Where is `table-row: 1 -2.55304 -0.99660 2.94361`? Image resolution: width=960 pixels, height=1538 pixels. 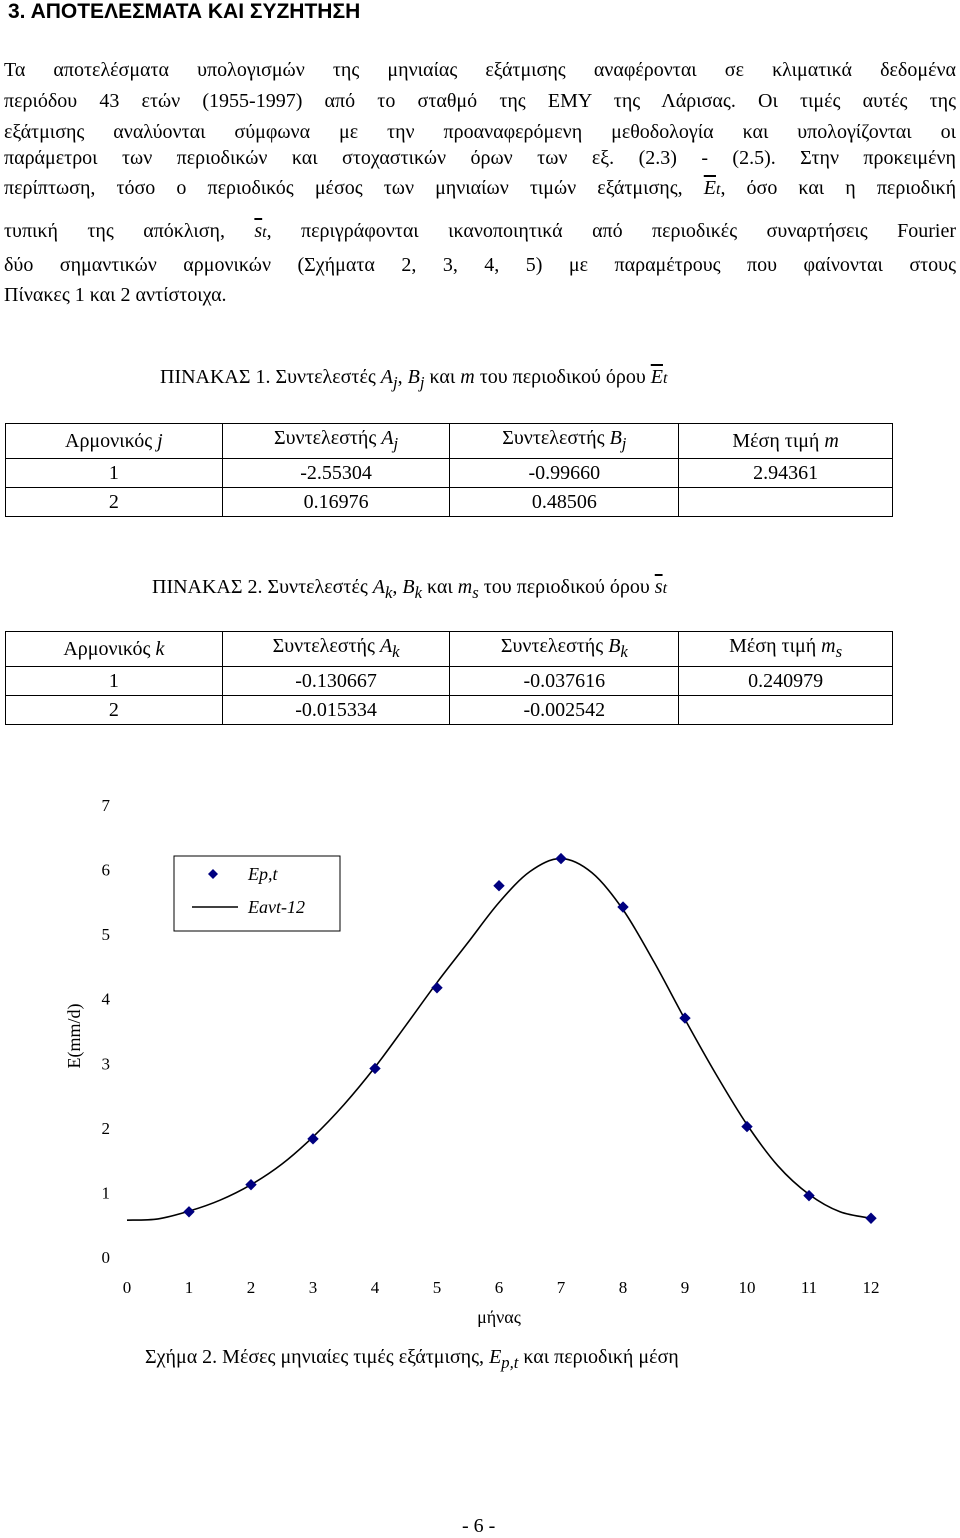
table-row: 1 -2.55304 -0.99660 2.94361 is located at coordinates (449, 473).